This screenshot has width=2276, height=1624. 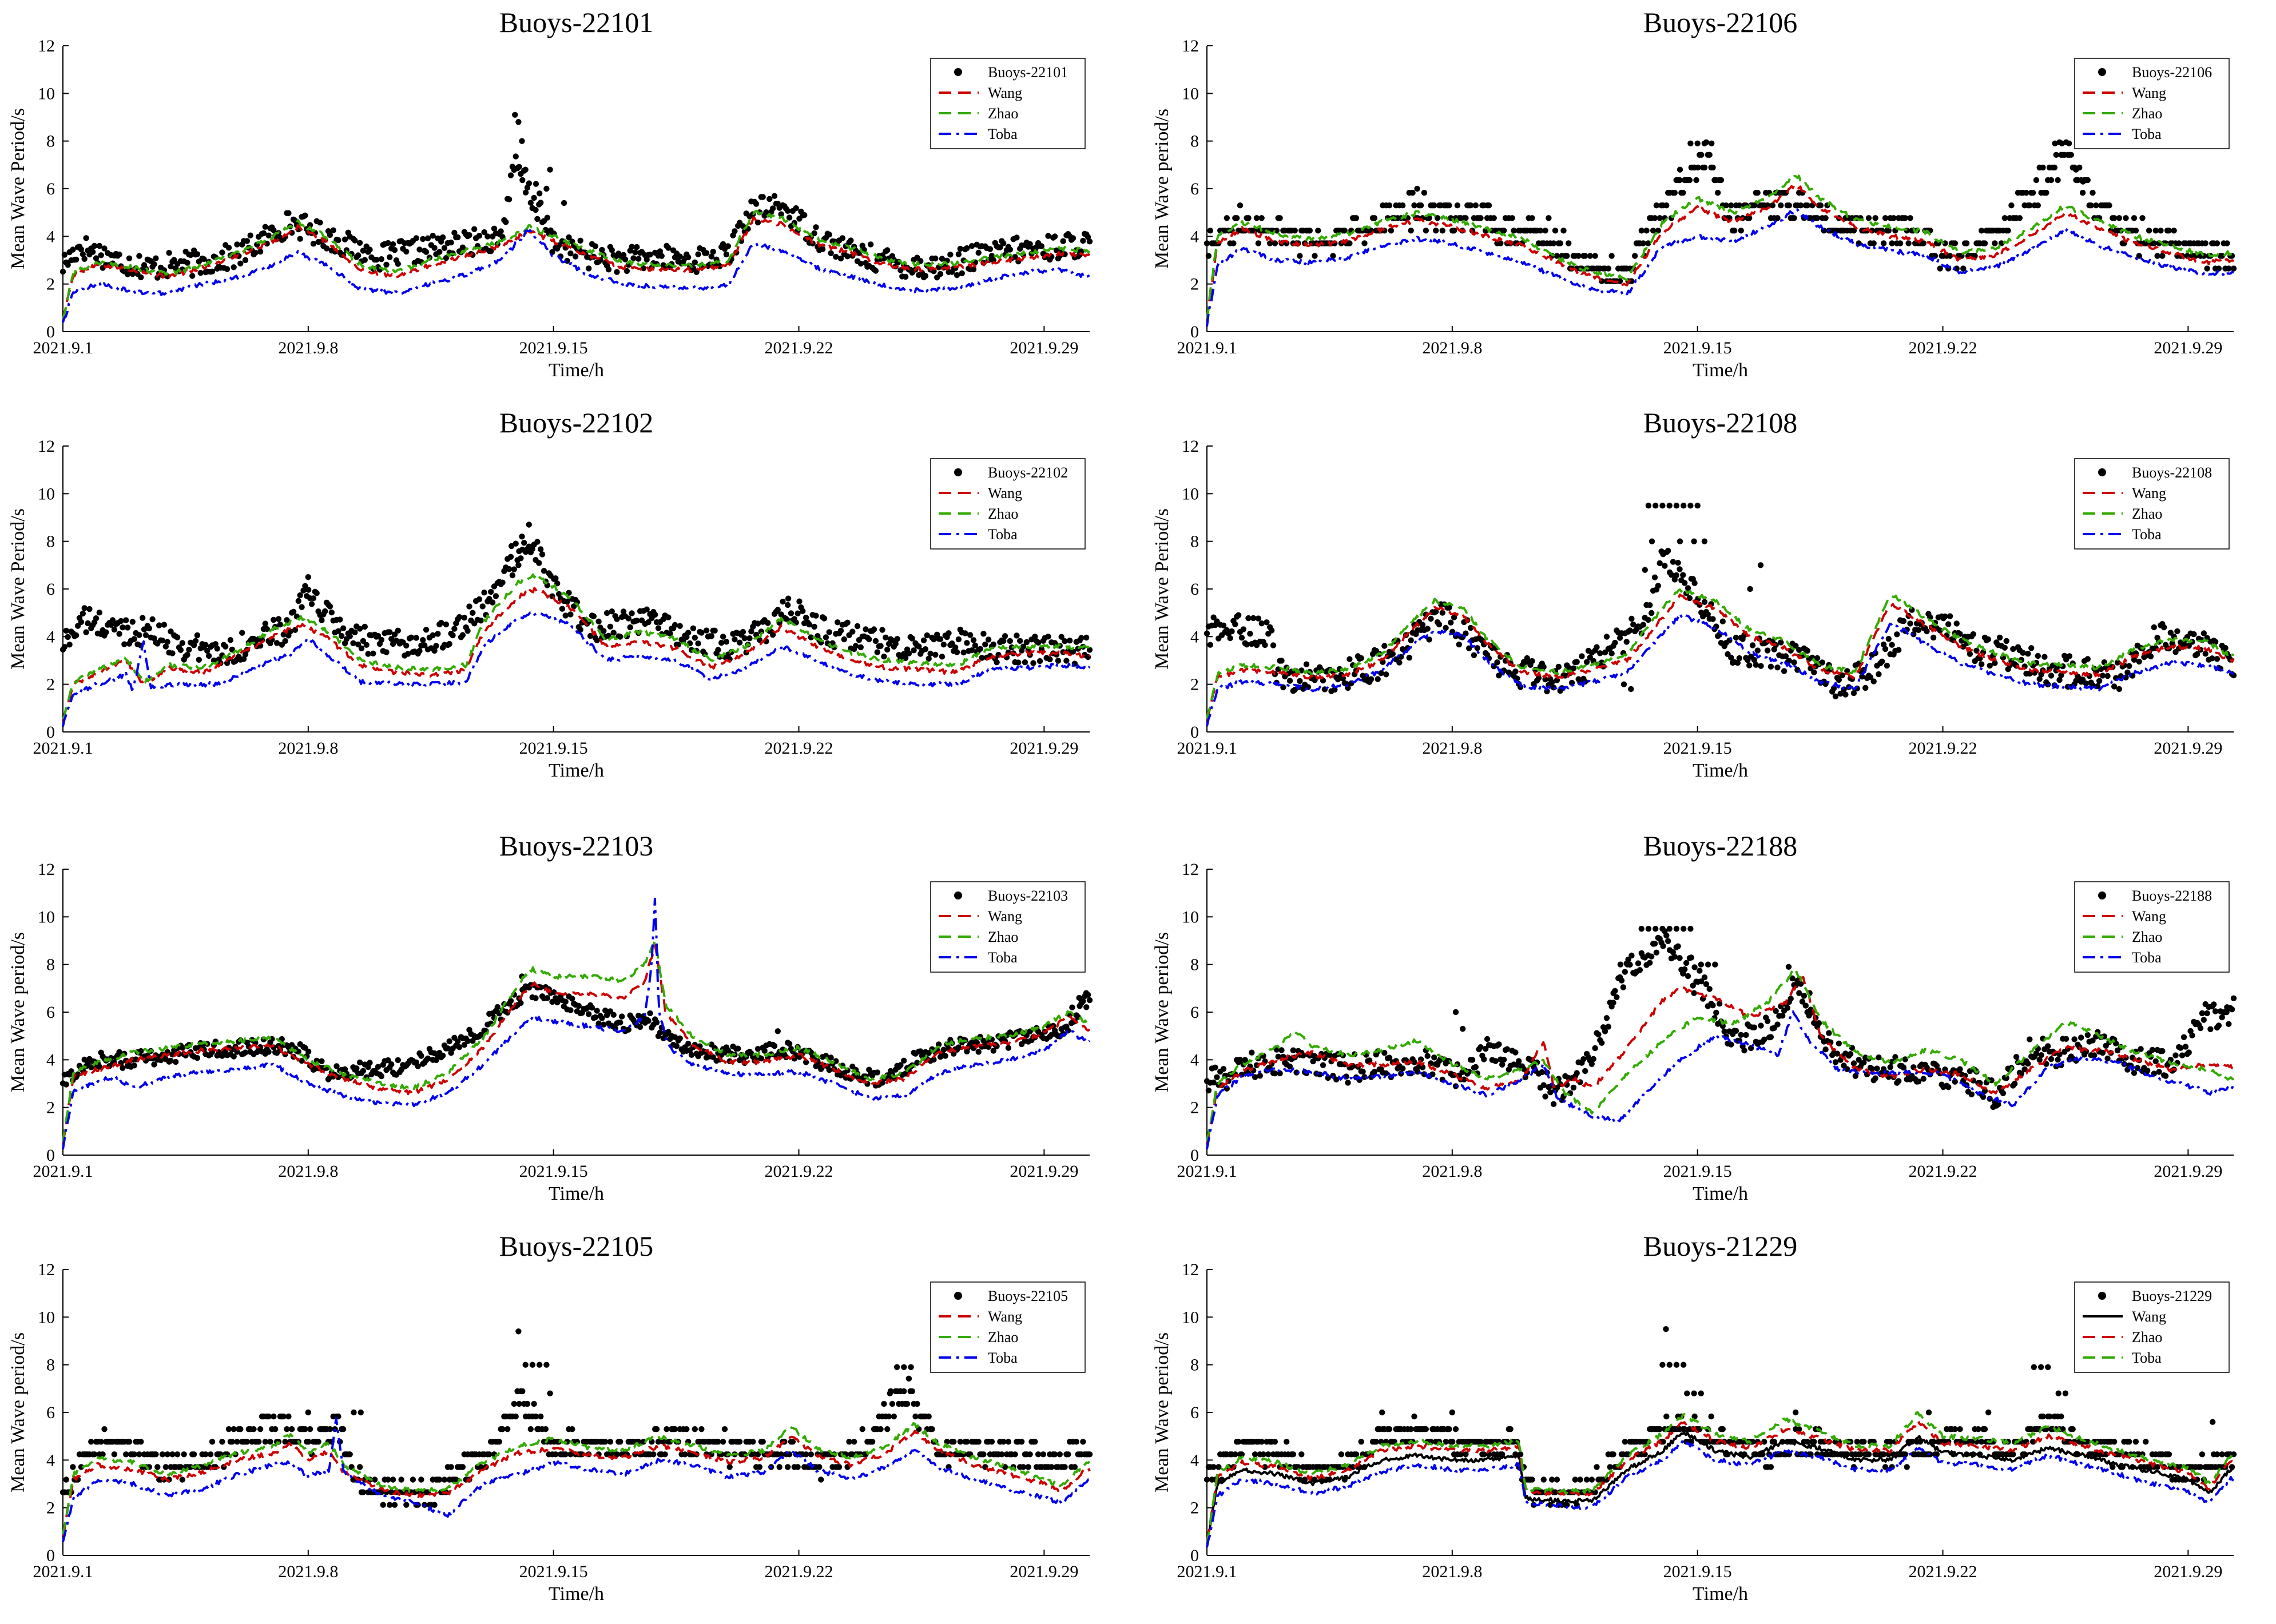 I want to click on x-tick-label: 2021.9.1, so click(x=63, y=1171).